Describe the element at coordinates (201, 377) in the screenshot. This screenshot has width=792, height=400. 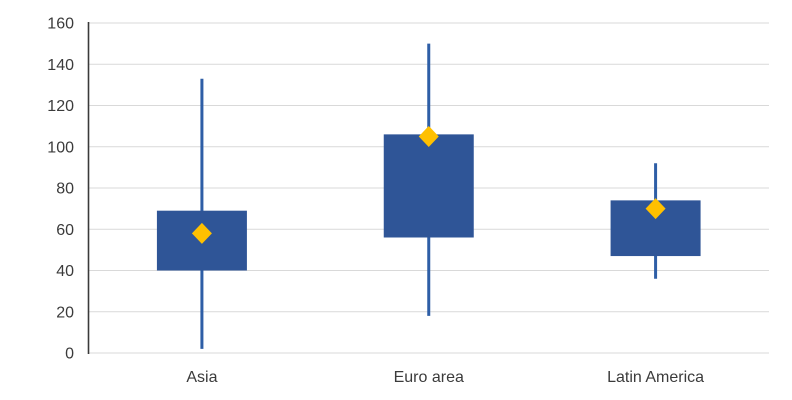
I see `x-axis-category-label: Asia` at that location.